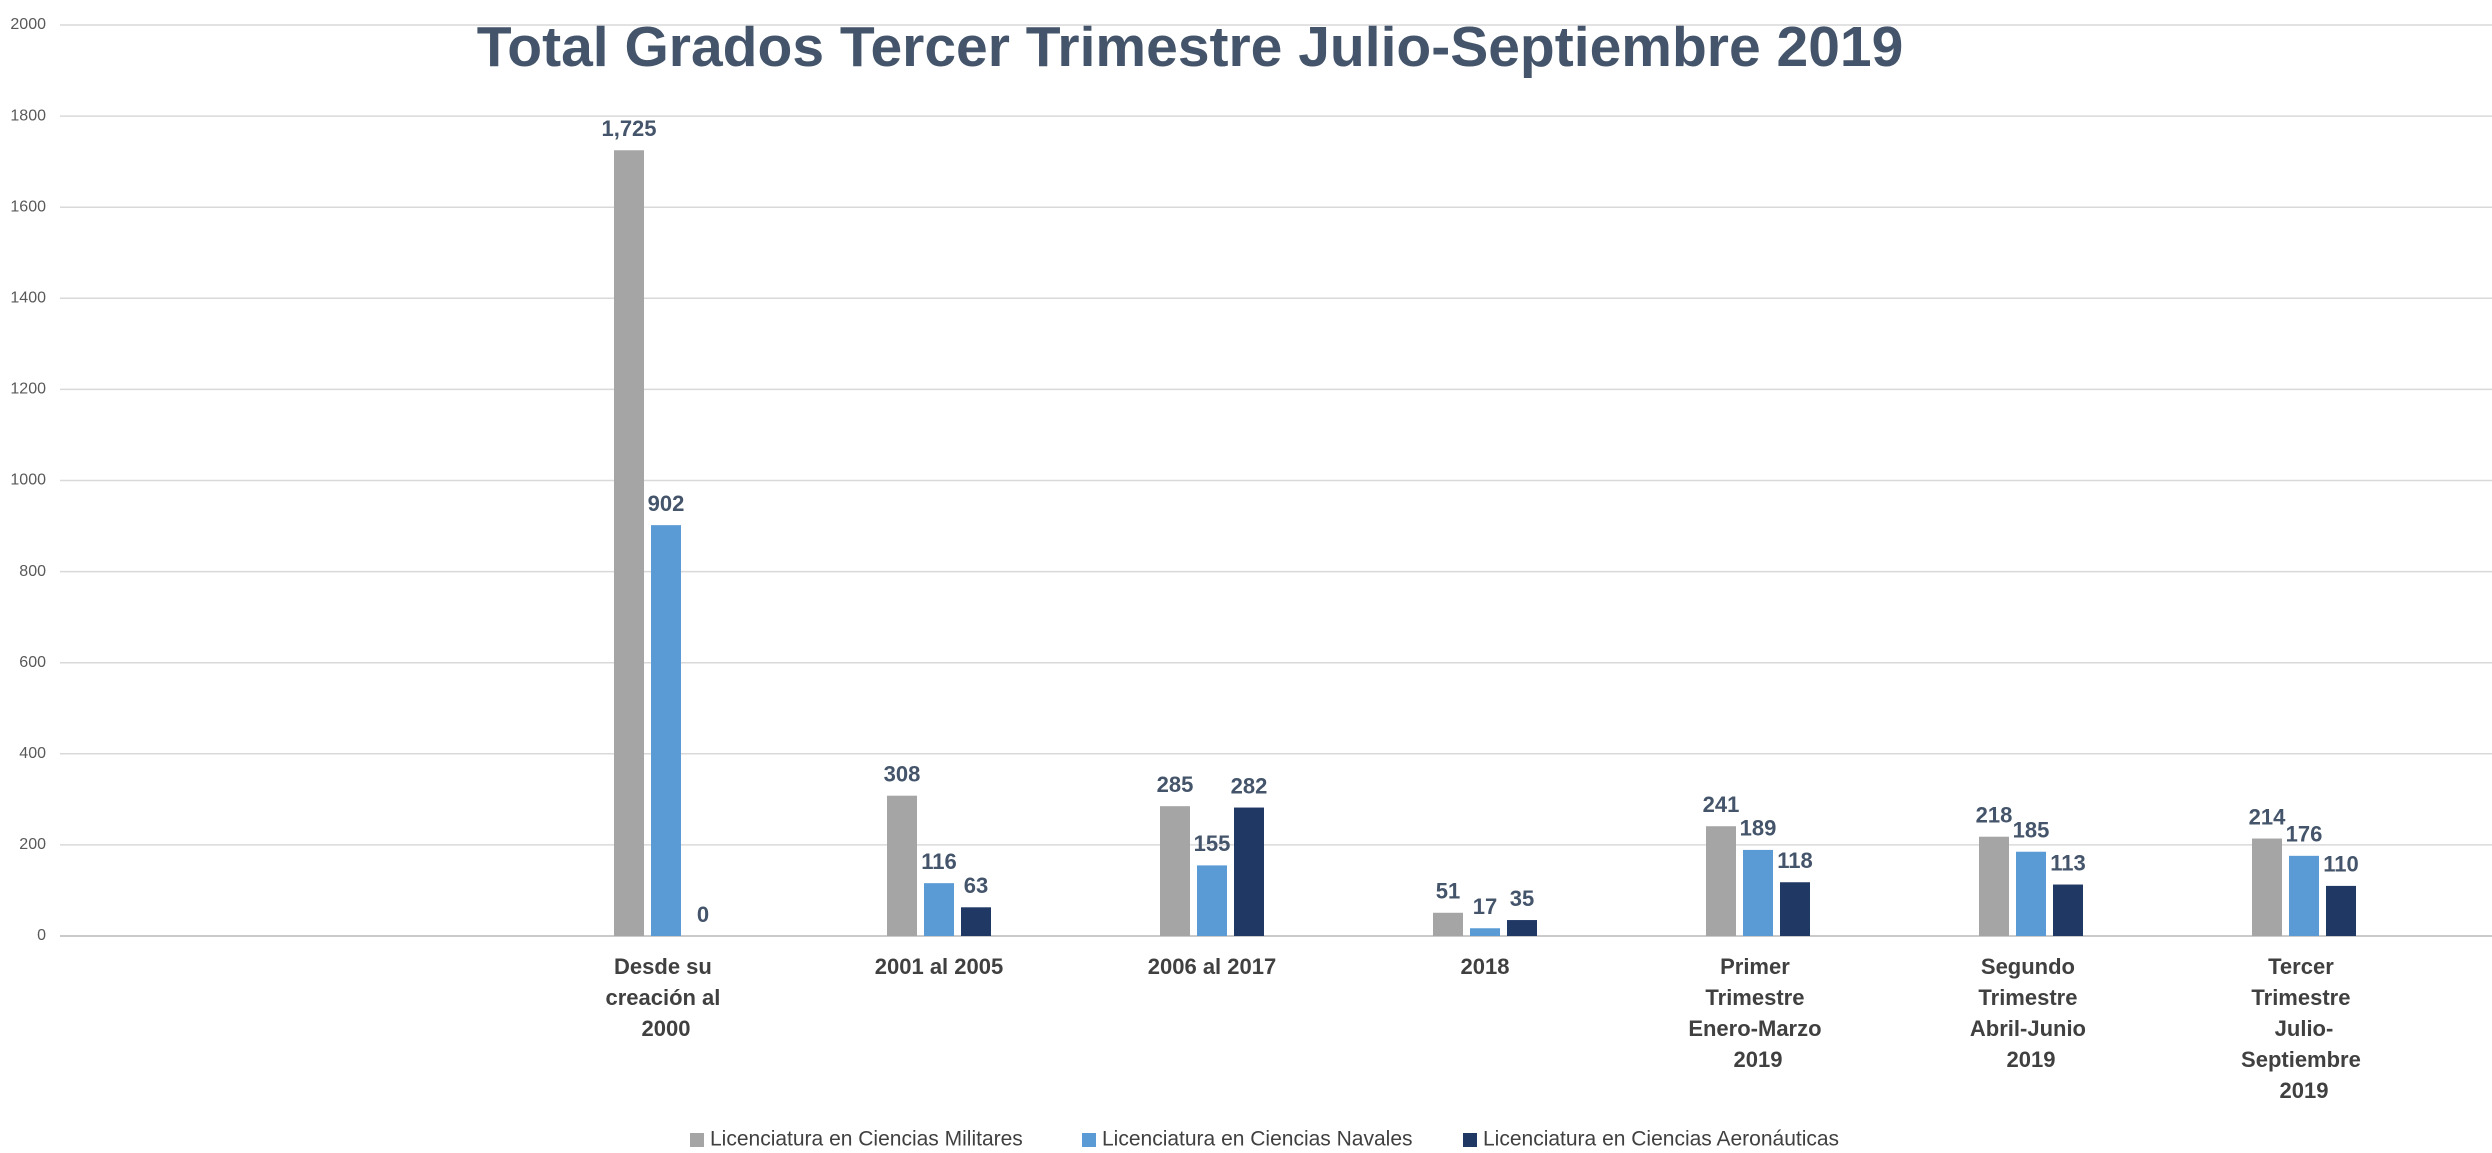 The height and width of the screenshot is (1153, 2492). I want to click on y-tick-label: 200, so click(32, 844).